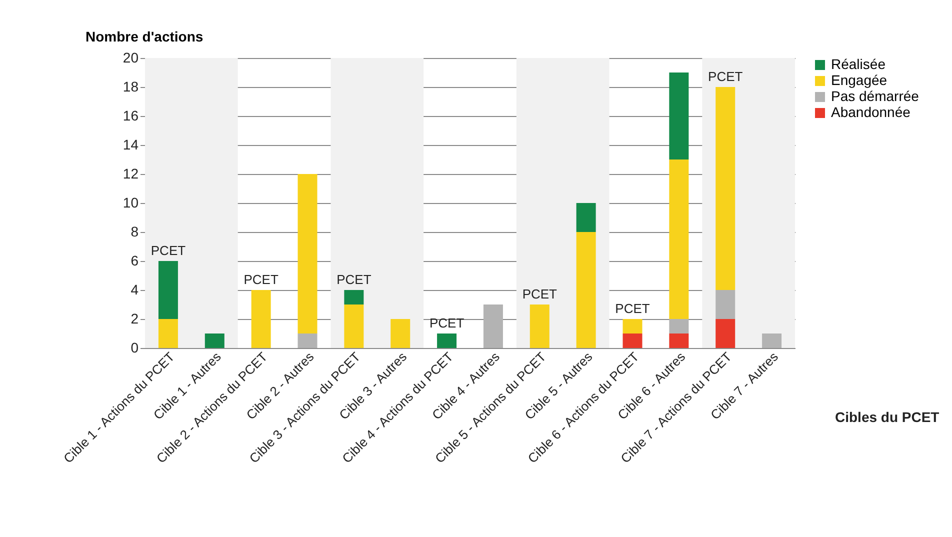 Image resolution: width=952 pixels, height=537 pixels. What do you see at coordinates (134, 260) in the screenshot?
I see `y-tick-label: 6` at bounding box center [134, 260].